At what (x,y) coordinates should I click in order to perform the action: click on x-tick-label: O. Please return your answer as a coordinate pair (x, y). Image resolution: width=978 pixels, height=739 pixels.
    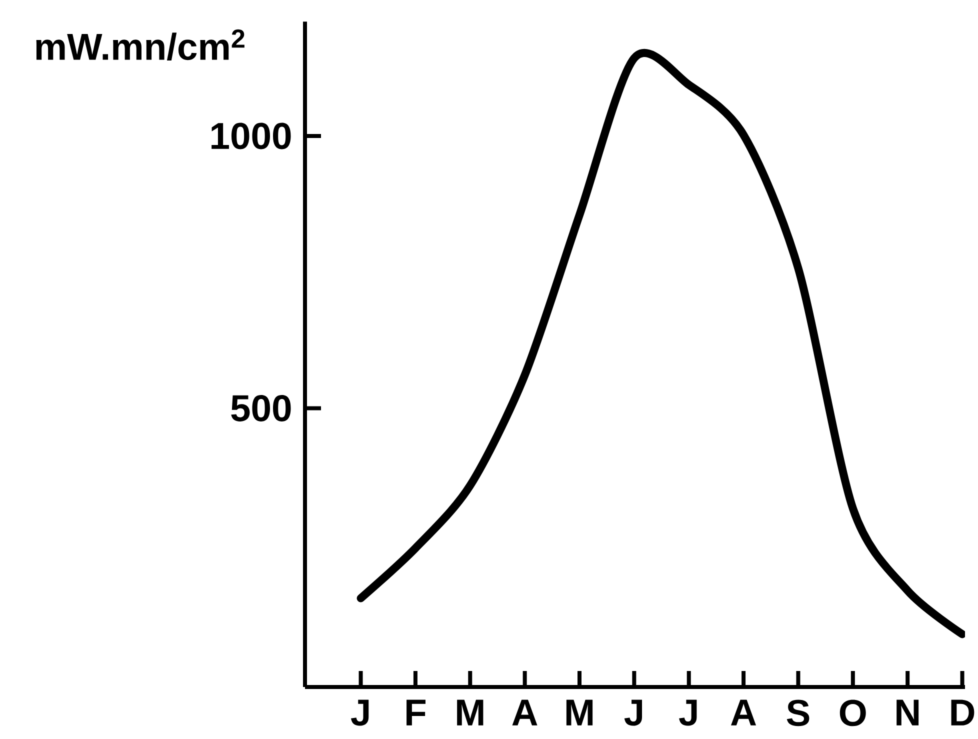
    Looking at the image, I should click on (853, 713).